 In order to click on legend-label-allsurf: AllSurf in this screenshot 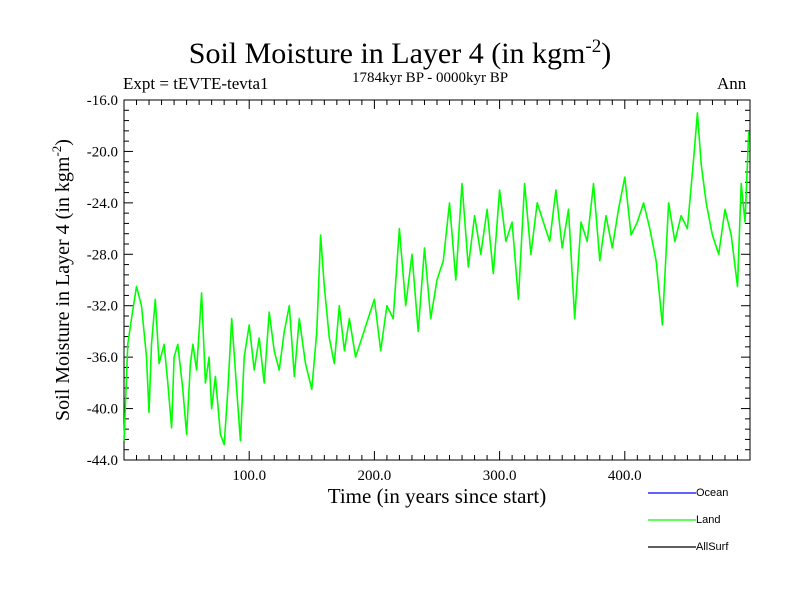, I will do `click(712, 547)`.